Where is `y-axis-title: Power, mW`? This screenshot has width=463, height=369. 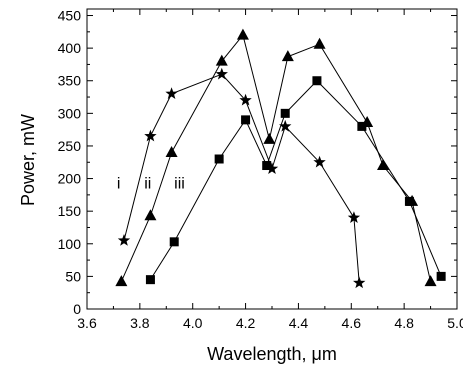 y-axis-title: Power, mW is located at coordinates (28, 160).